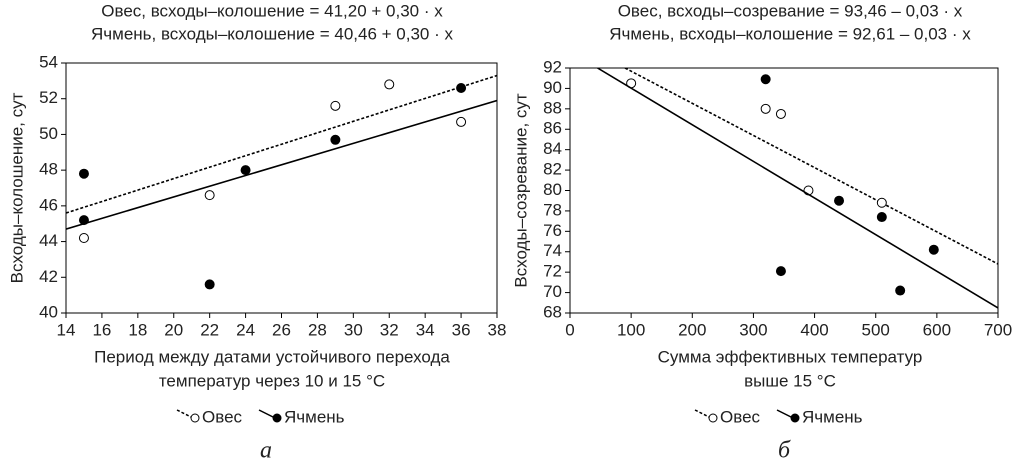 This screenshot has width=1024, height=473. Describe the element at coordinates (48, 61) in the screenshot. I see `y-tick-label: 54` at that location.